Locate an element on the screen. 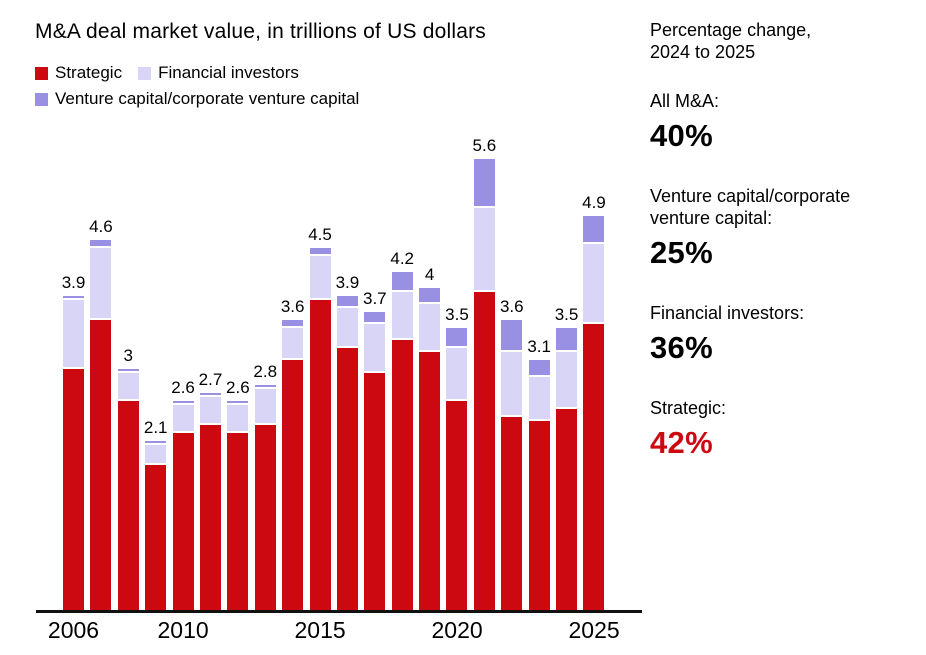 Image resolution: width=926 pixels, height=655 pixels. bar-2015: 4.5 is located at coordinates (320, 417).